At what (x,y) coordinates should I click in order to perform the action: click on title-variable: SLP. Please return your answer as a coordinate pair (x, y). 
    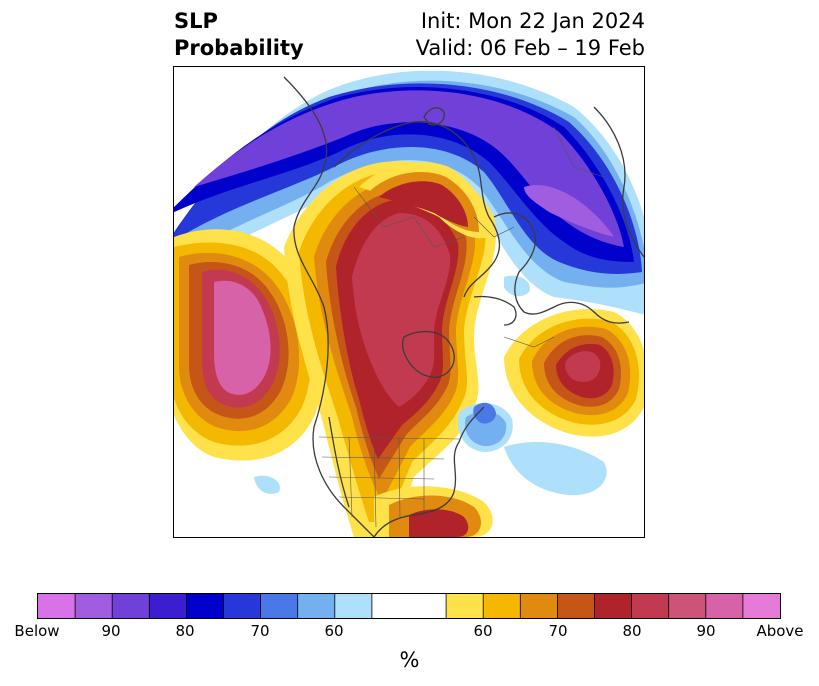
    Looking at the image, I should click on (196, 21).